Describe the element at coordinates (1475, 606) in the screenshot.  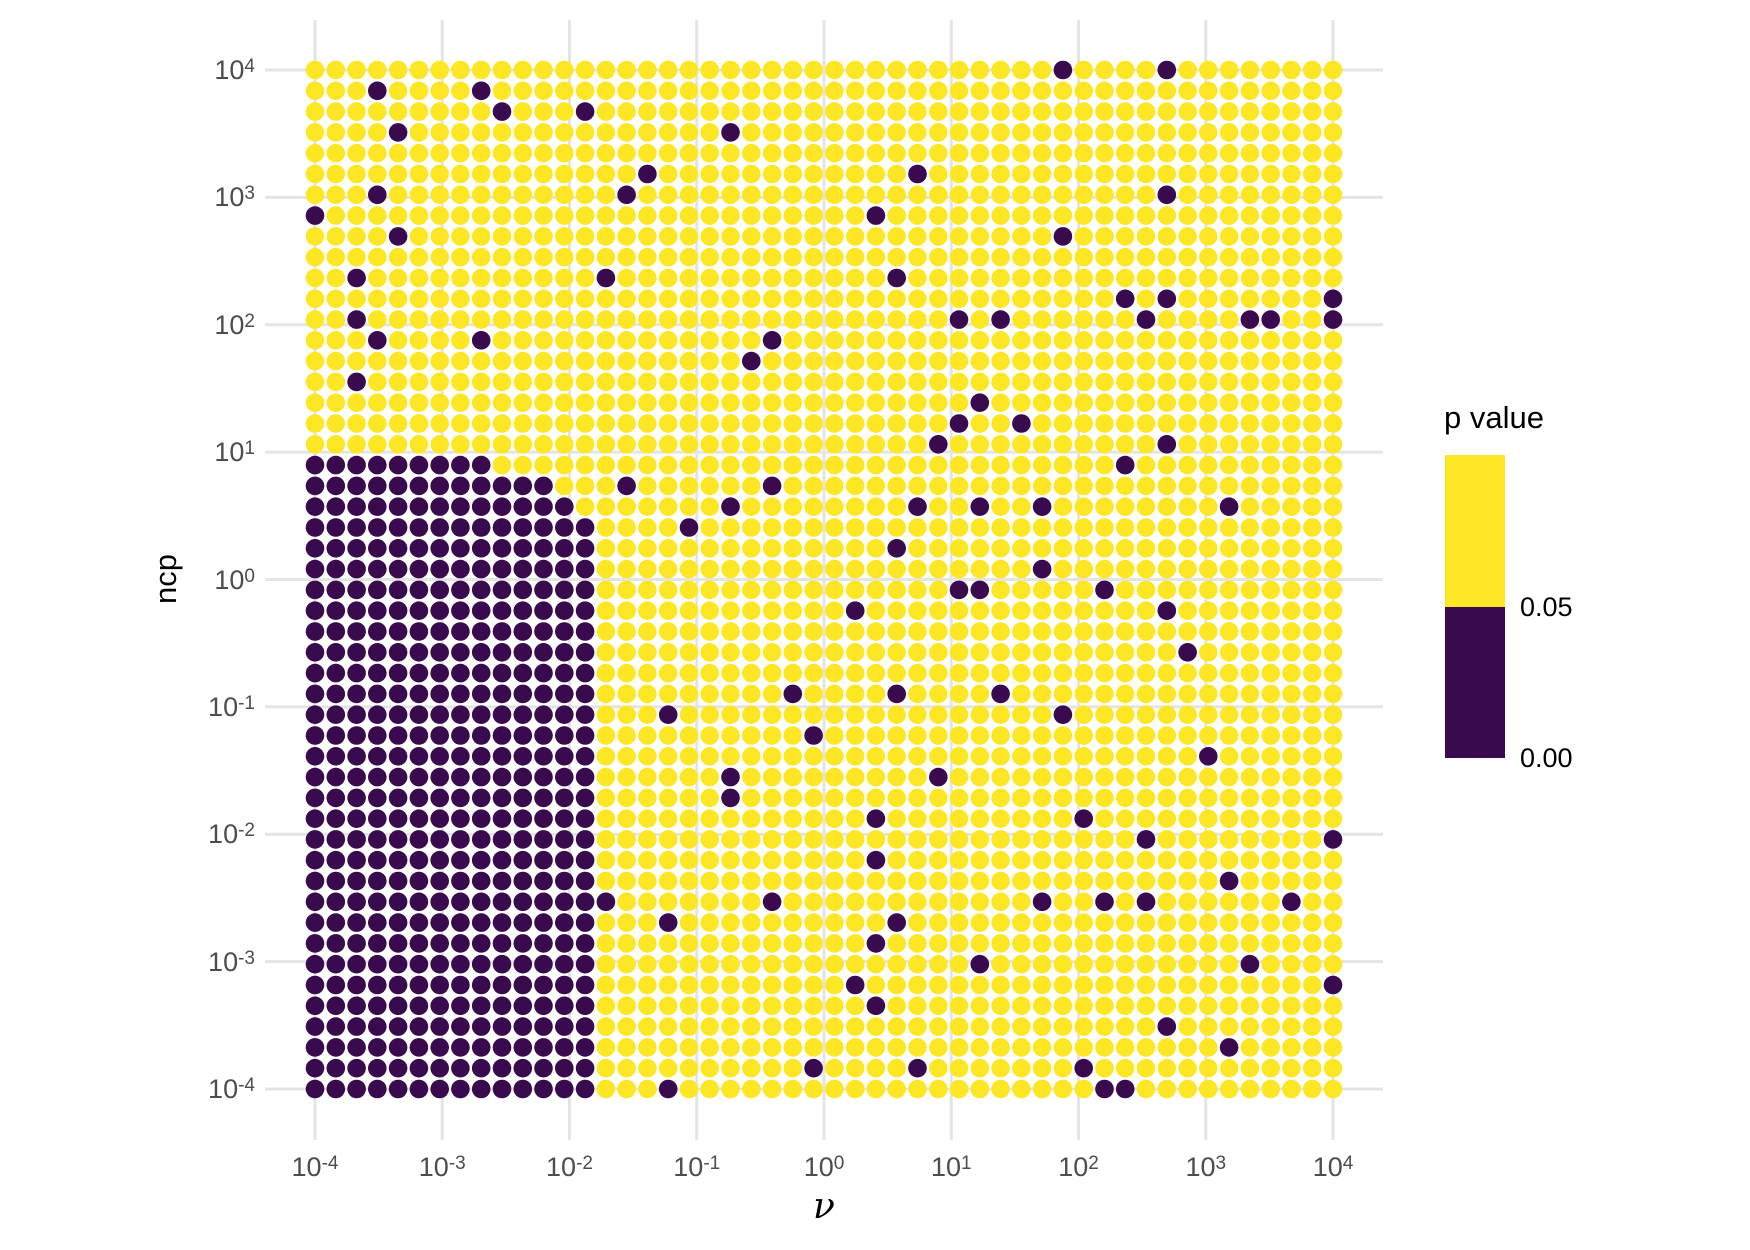
I see `legend-colorbar` at that location.